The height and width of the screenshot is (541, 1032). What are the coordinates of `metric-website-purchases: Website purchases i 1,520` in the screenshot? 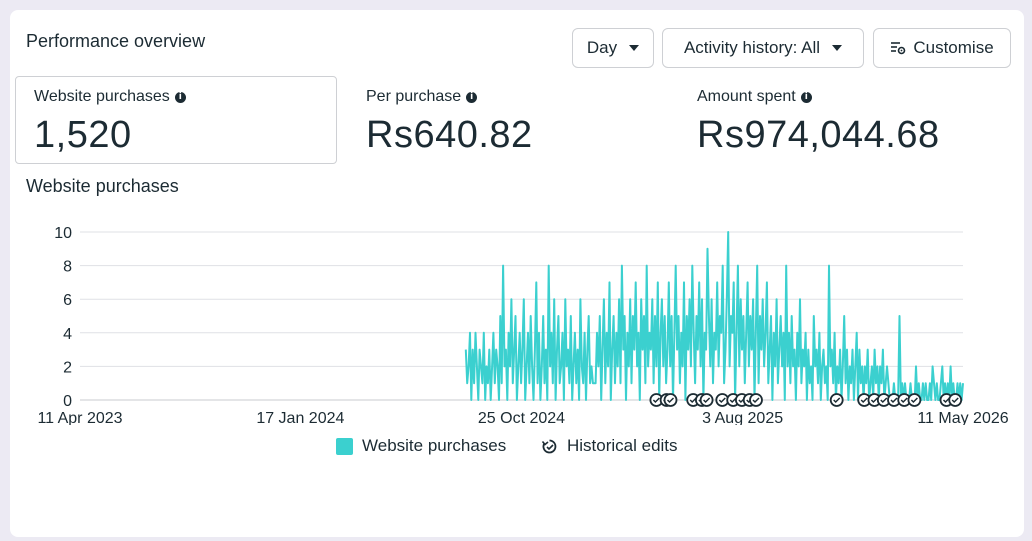 It's located at (110, 121).